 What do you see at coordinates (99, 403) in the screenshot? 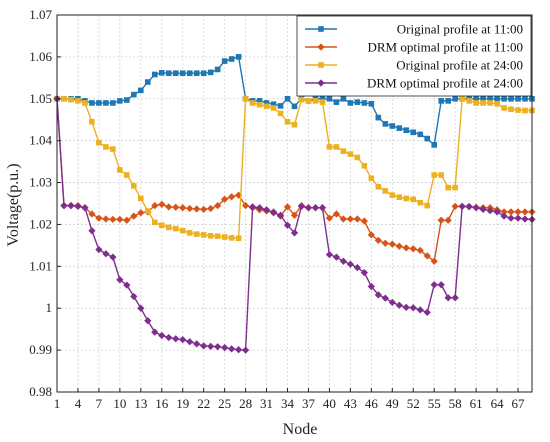
I see `x-tick-label: 7` at bounding box center [99, 403].